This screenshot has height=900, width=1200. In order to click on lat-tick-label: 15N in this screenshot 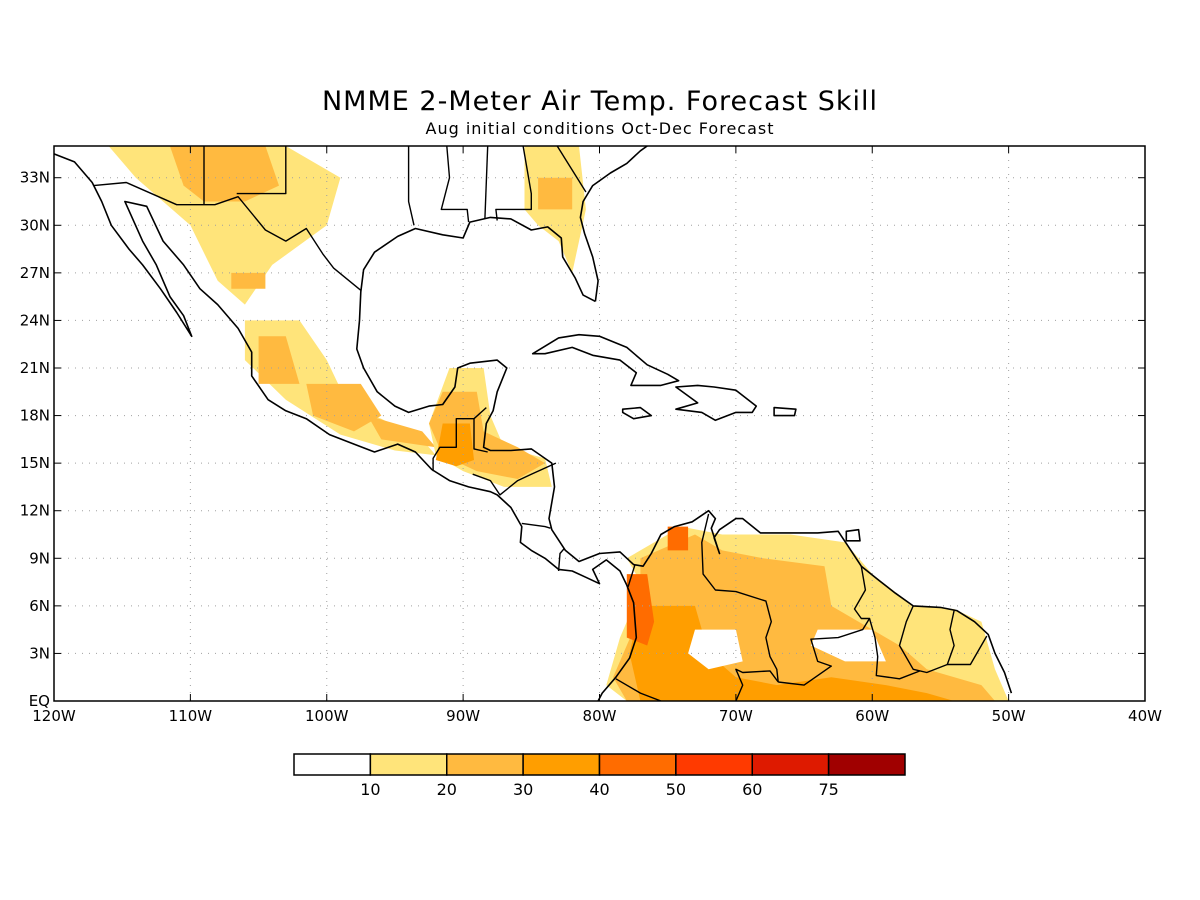, I will do `click(35, 463)`.